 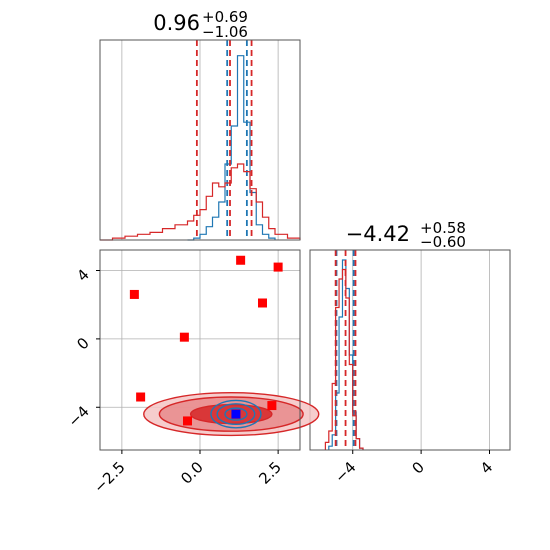 I want to click on y-tick-label: 4, so click(x=82, y=275).